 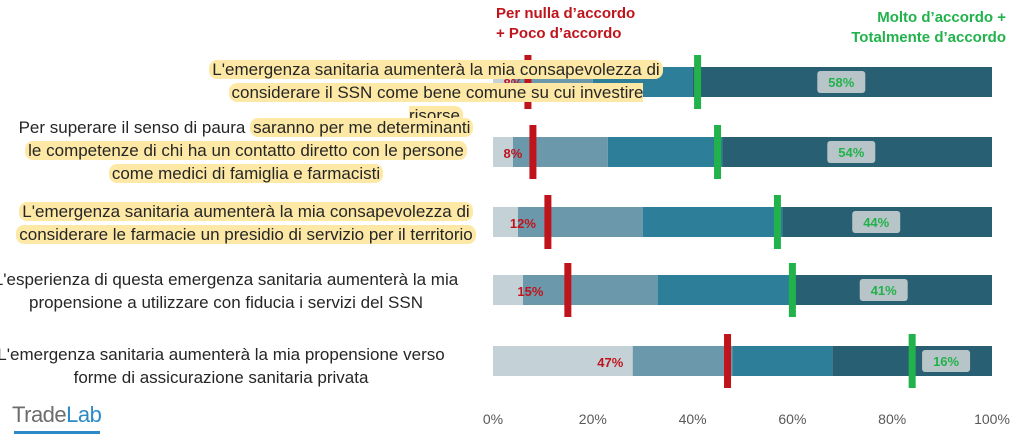 I want to click on disagree-label-4: 15%, so click(x=530, y=291).